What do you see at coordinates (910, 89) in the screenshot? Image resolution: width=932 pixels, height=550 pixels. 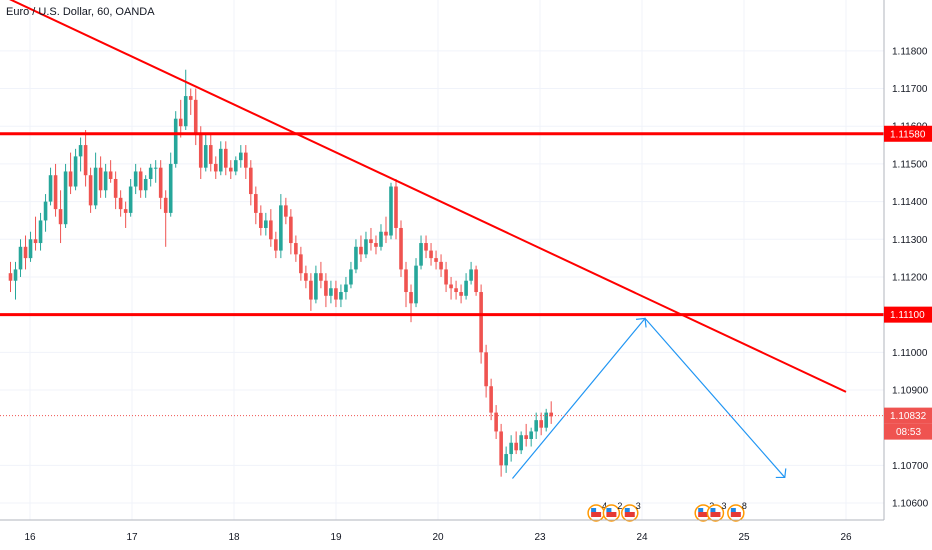 I see `price-tick-label: 1.11700` at bounding box center [910, 89].